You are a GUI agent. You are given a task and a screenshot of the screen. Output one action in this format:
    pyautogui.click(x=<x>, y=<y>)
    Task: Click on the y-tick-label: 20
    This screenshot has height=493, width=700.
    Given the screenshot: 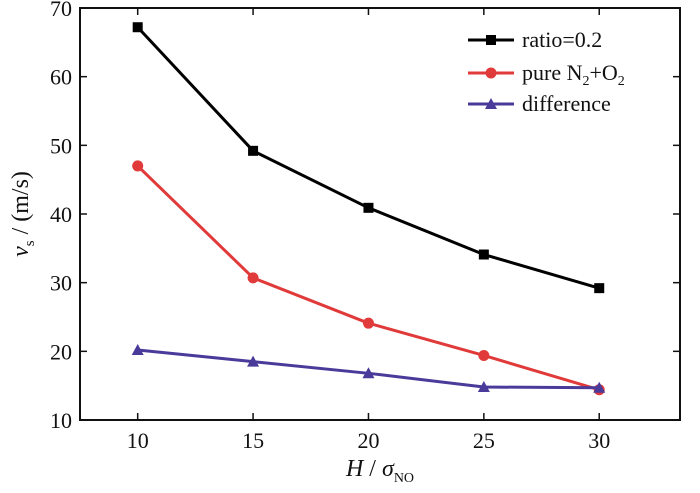 What is the action you would take?
    pyautogui.click(x=61, y=351)
    